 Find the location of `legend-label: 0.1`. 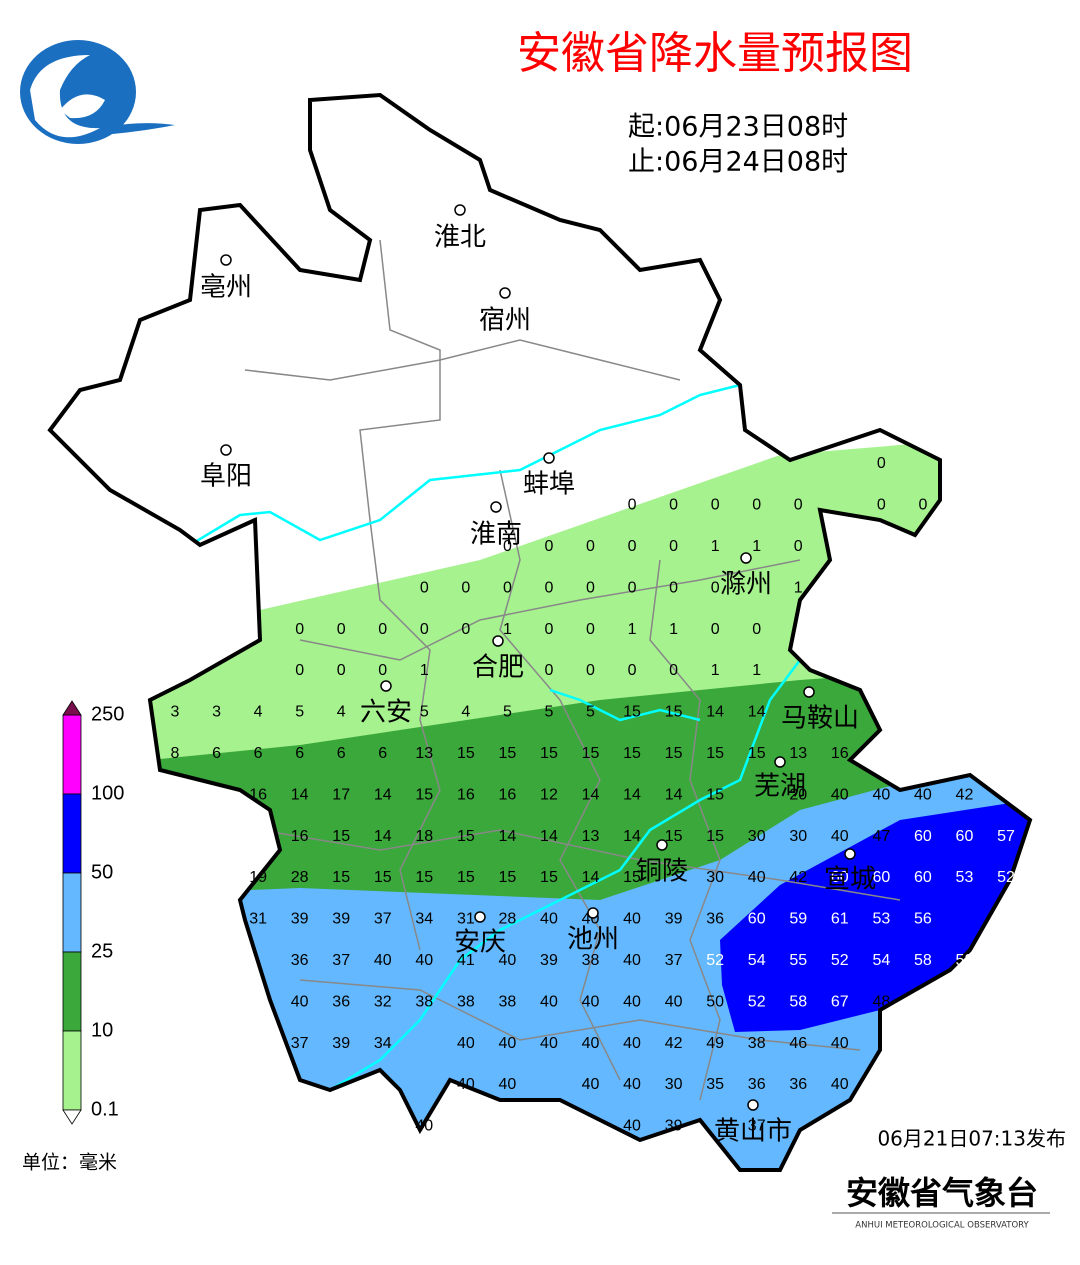

legend-label: 0.1 is located at coordinates (105, 1109).